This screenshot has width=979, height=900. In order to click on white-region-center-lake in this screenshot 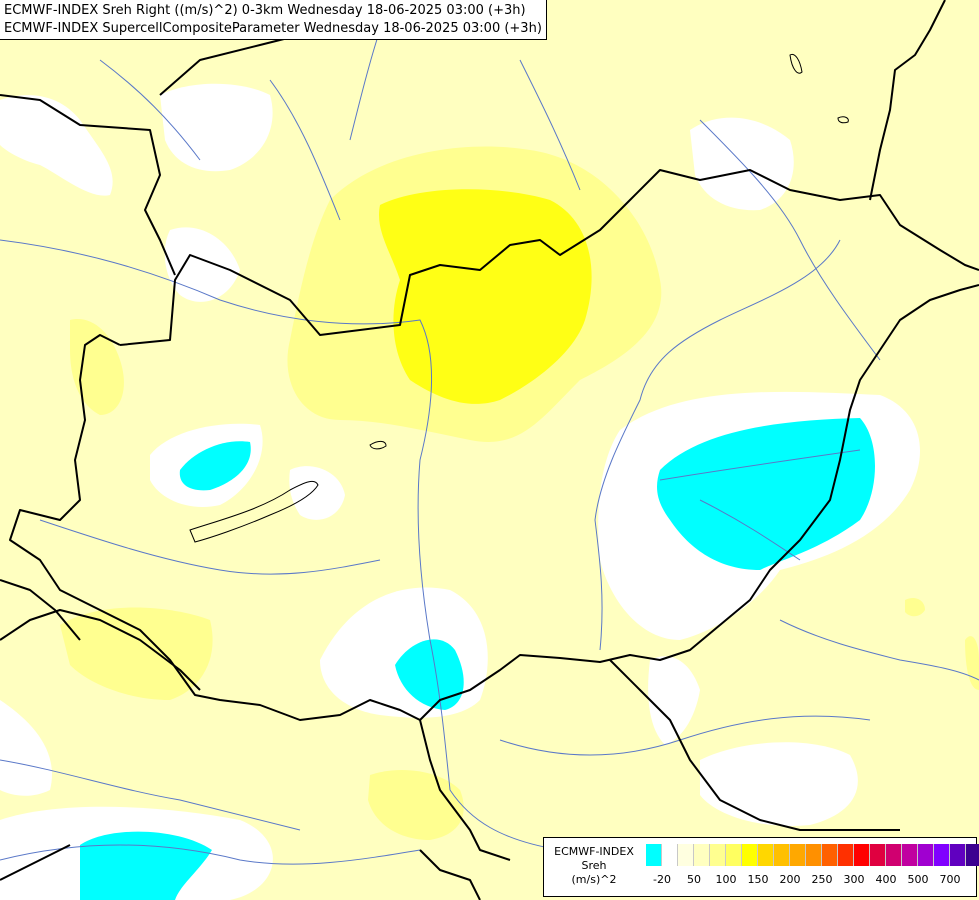, I will do `click(317, 493)`.